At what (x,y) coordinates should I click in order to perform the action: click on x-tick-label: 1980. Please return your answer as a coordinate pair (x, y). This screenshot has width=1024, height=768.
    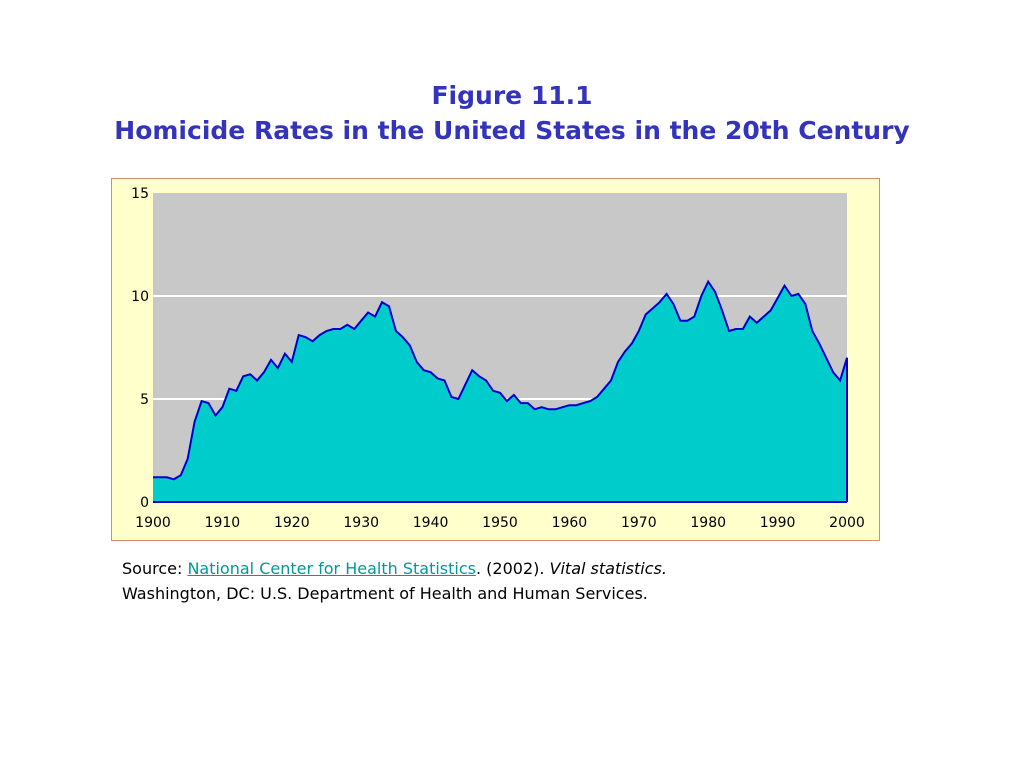
    Looking at the image, I should click on (708, 523).